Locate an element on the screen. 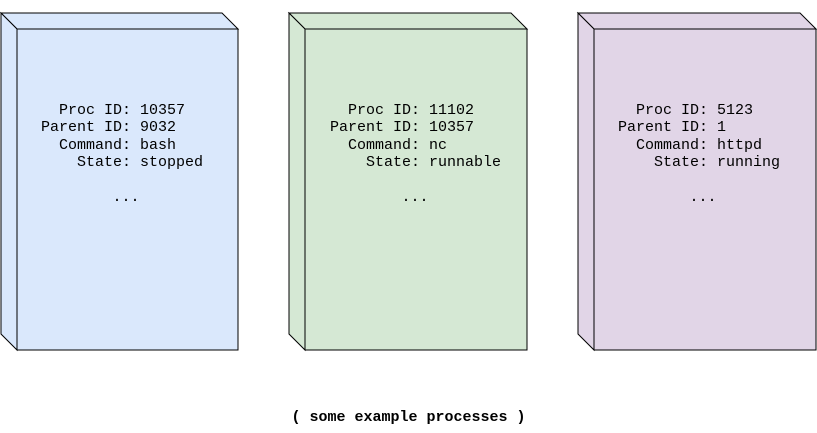  proc-id-value: 11102 is located at coordinates (451, 110).